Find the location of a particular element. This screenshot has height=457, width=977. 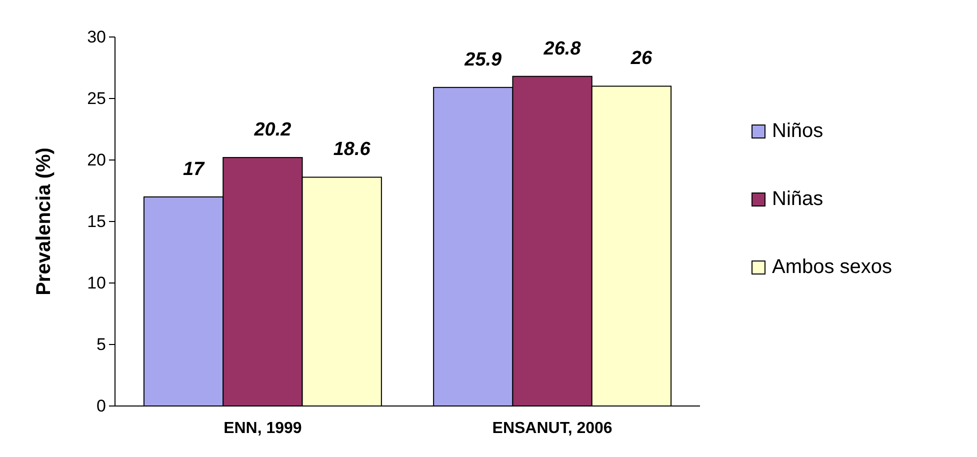

y-tick-label: 25 is located at coordinates (96, 98).